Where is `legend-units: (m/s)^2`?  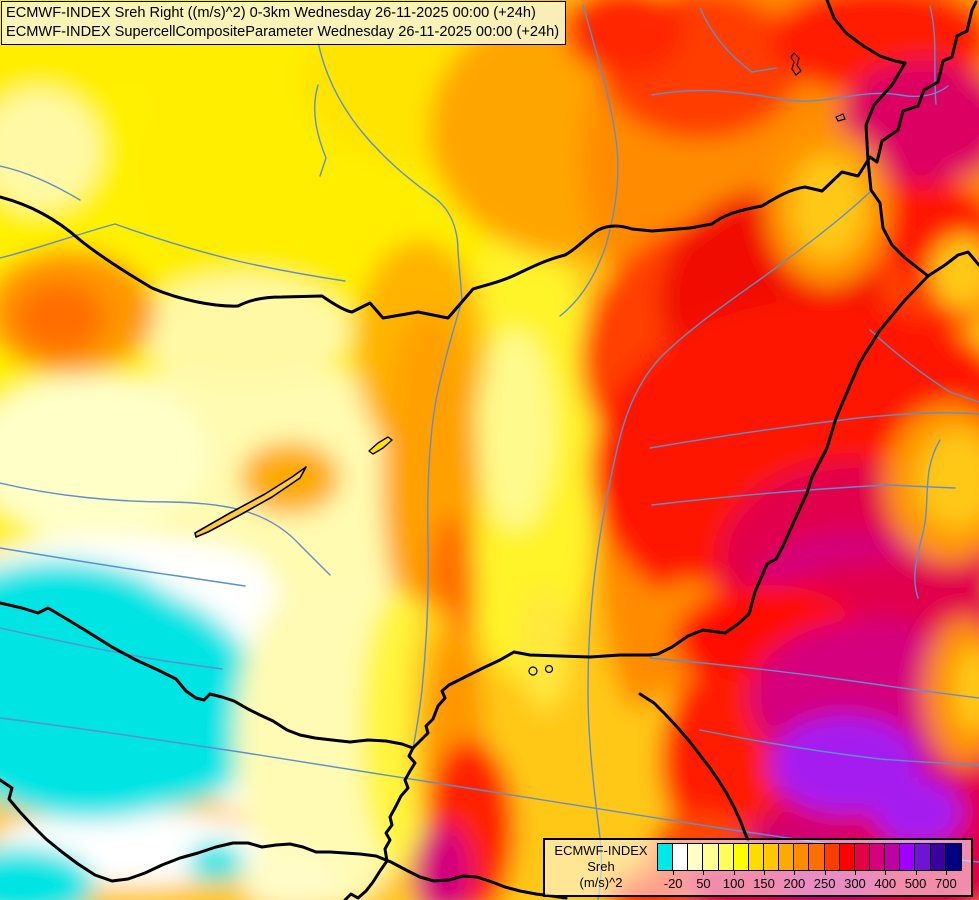 legend-units: (m/s)^2 is located at coordinates (601, 882).